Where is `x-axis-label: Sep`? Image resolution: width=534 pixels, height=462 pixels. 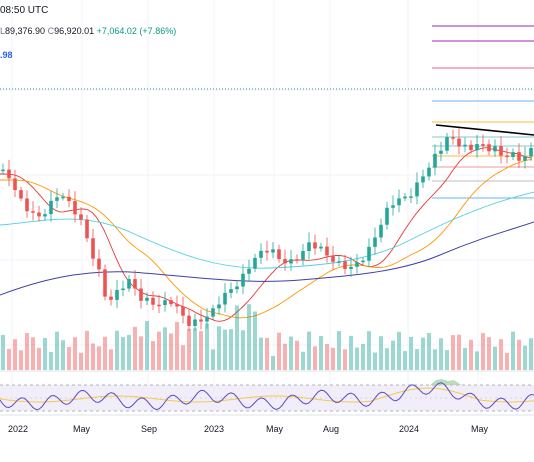
x-axis-label: Sep is located at coordinates (149, 429).